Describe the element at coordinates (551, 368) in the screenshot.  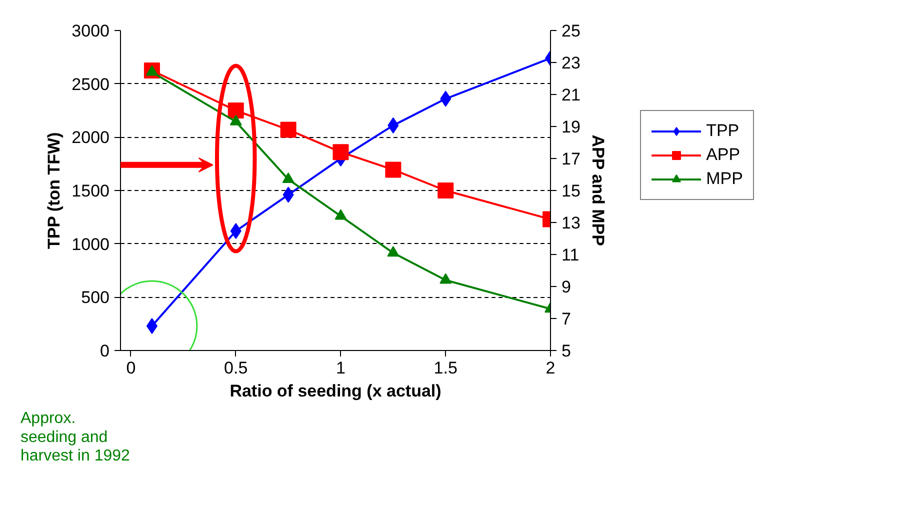
I see `x-tick-label: 2` at that location.